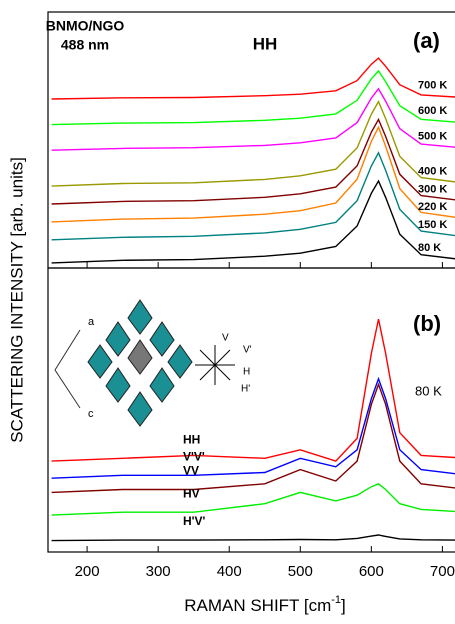 The height and width of the screenshot is (624, 455). What do you see at coordinates (191, 493) in the screenshot?
I see `series-label: HV` at bounding box center [191, 493].